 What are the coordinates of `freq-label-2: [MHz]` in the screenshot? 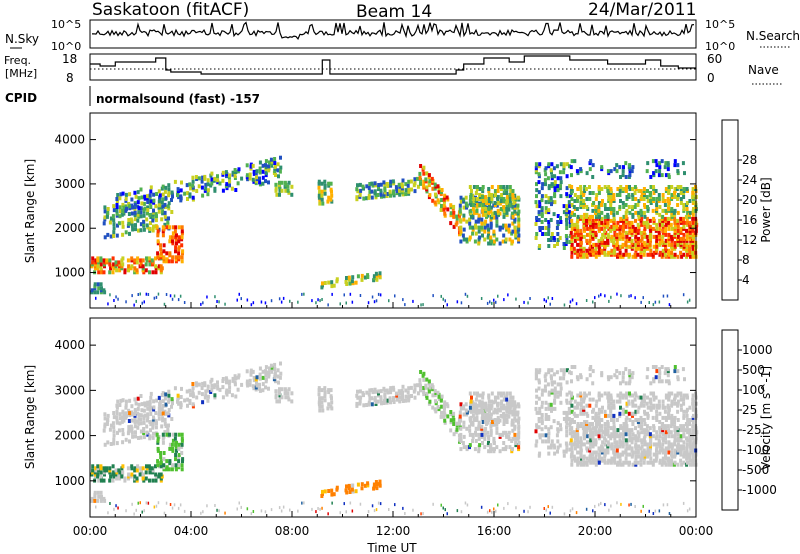 It's located at (21, 73).